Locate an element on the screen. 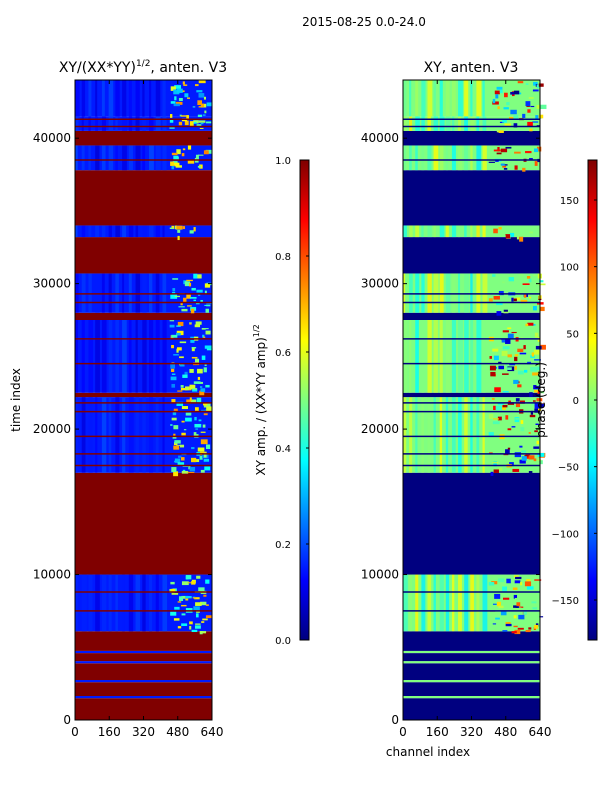 The image size is (600, 800). figure-suptitle: 2015-08-25 0.0-24.0 is located at coordinates (364, 22).